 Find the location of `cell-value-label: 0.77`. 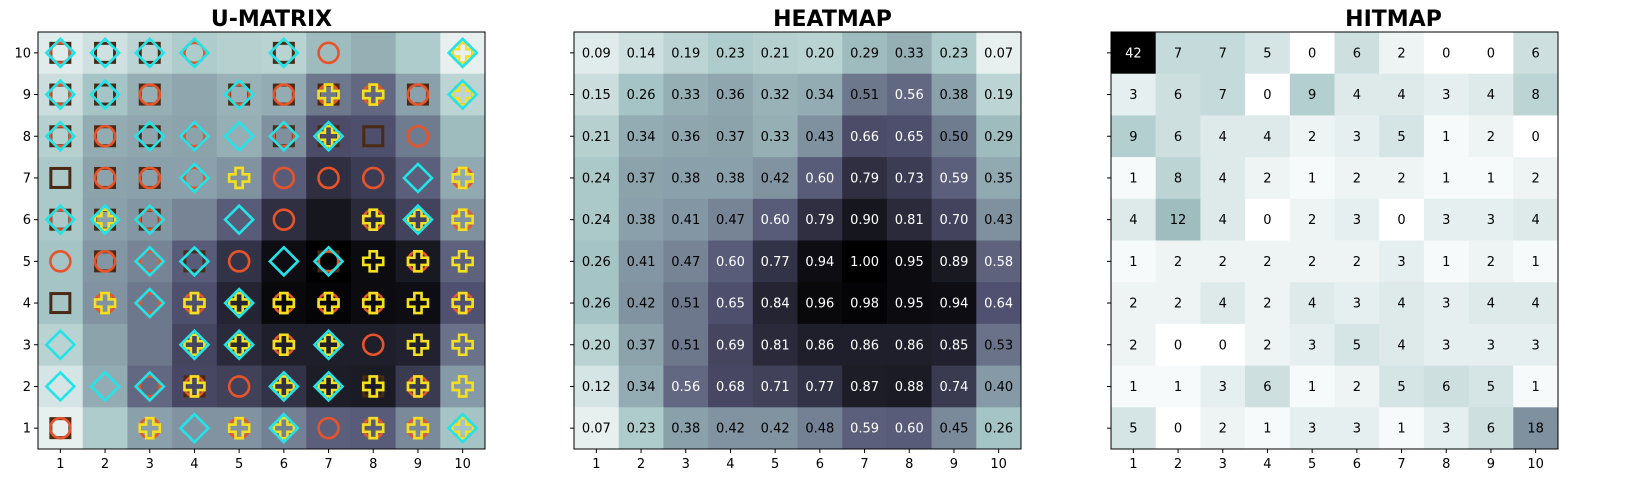

cell-value-label: 0.77 is located at coordinates (819, 387).